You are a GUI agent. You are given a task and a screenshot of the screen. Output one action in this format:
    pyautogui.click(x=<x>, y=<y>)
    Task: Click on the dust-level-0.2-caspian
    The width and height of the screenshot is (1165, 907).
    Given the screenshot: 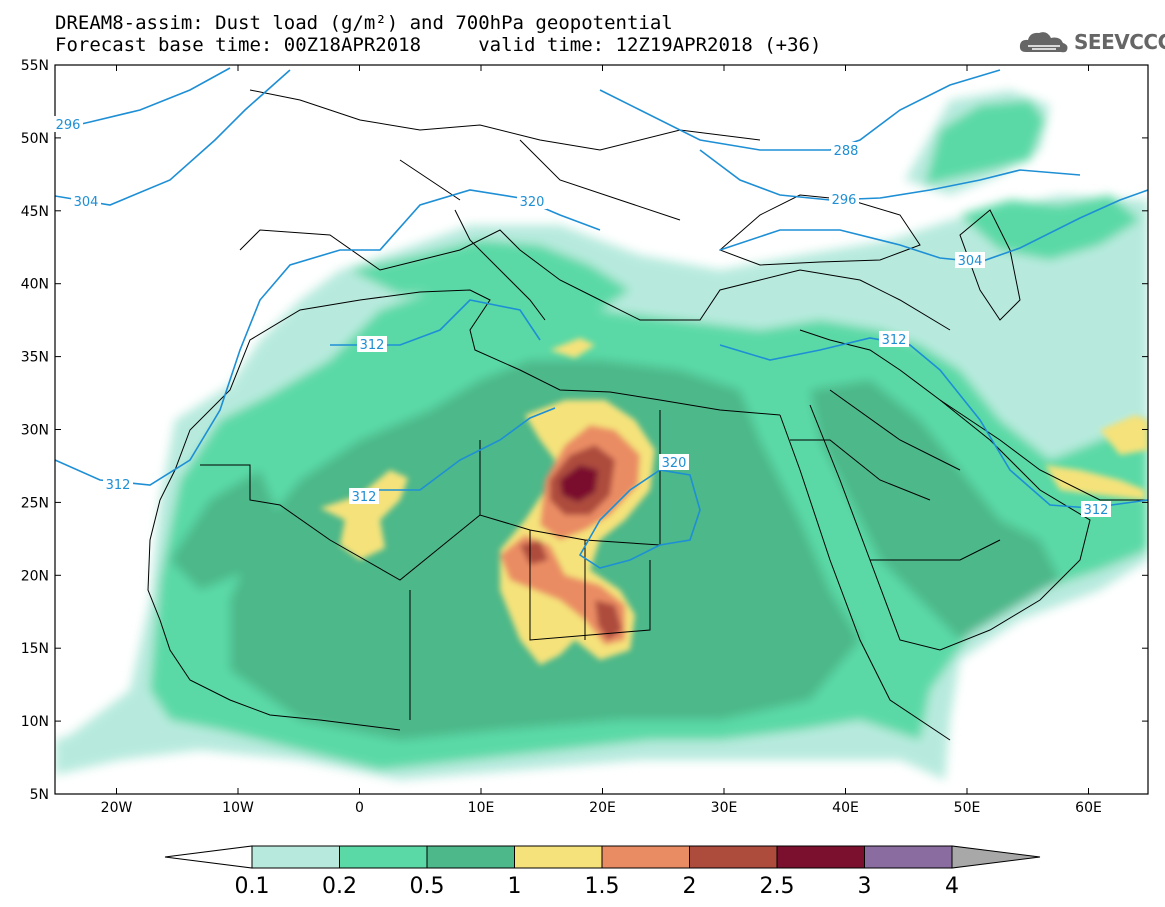 What is the action you would take?
    pyautogui.click(x=985, y=142)
    